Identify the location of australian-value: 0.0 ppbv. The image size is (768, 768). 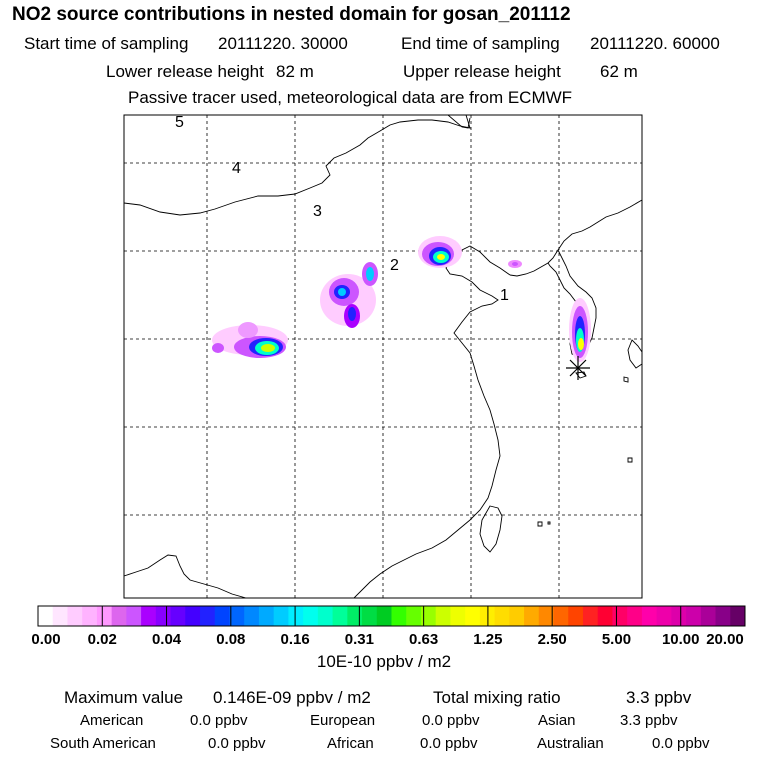
(681, 743).